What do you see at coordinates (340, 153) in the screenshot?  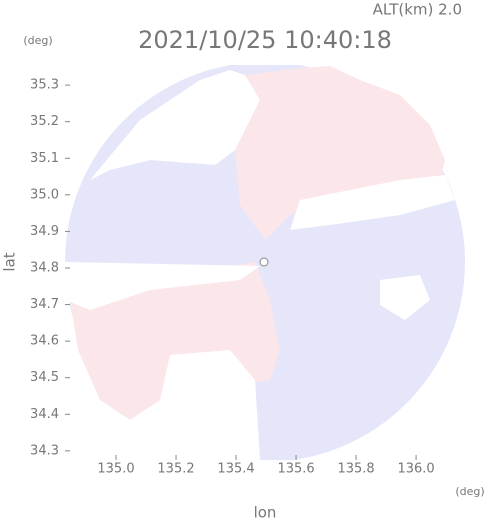 I see `positive-region` at bounding box center [340, 153].